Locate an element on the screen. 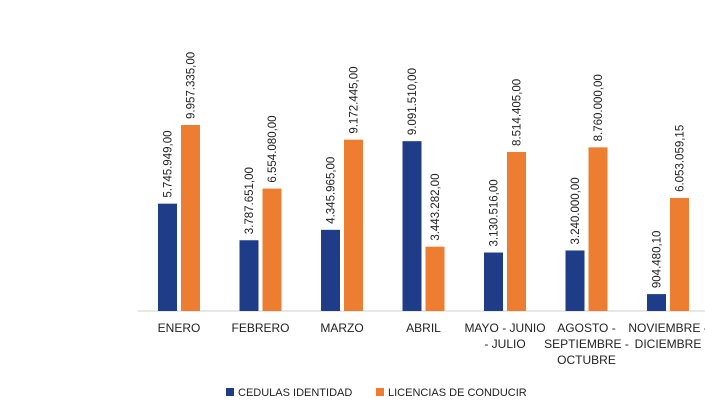  value-label: 8.760.000,00 is located at coordinates (599, 107).